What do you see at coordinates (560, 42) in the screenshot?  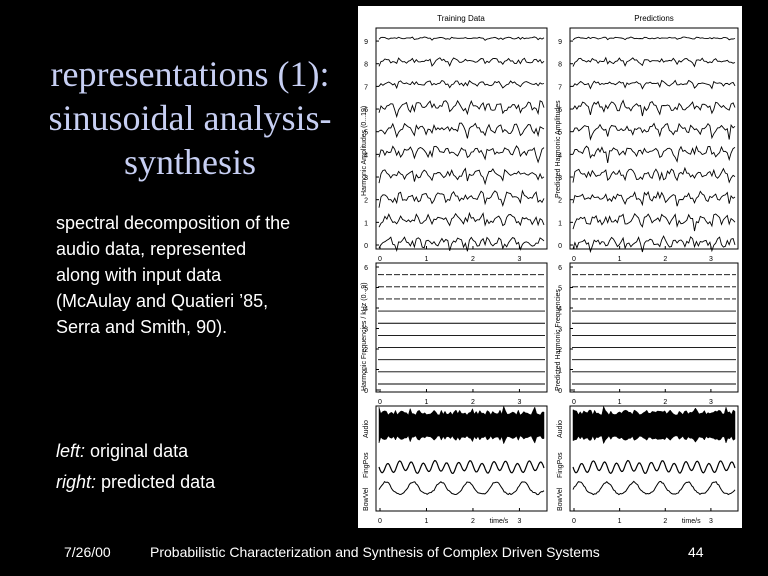 I see `y-tick-label: 9` at bounding box center [560, 42].